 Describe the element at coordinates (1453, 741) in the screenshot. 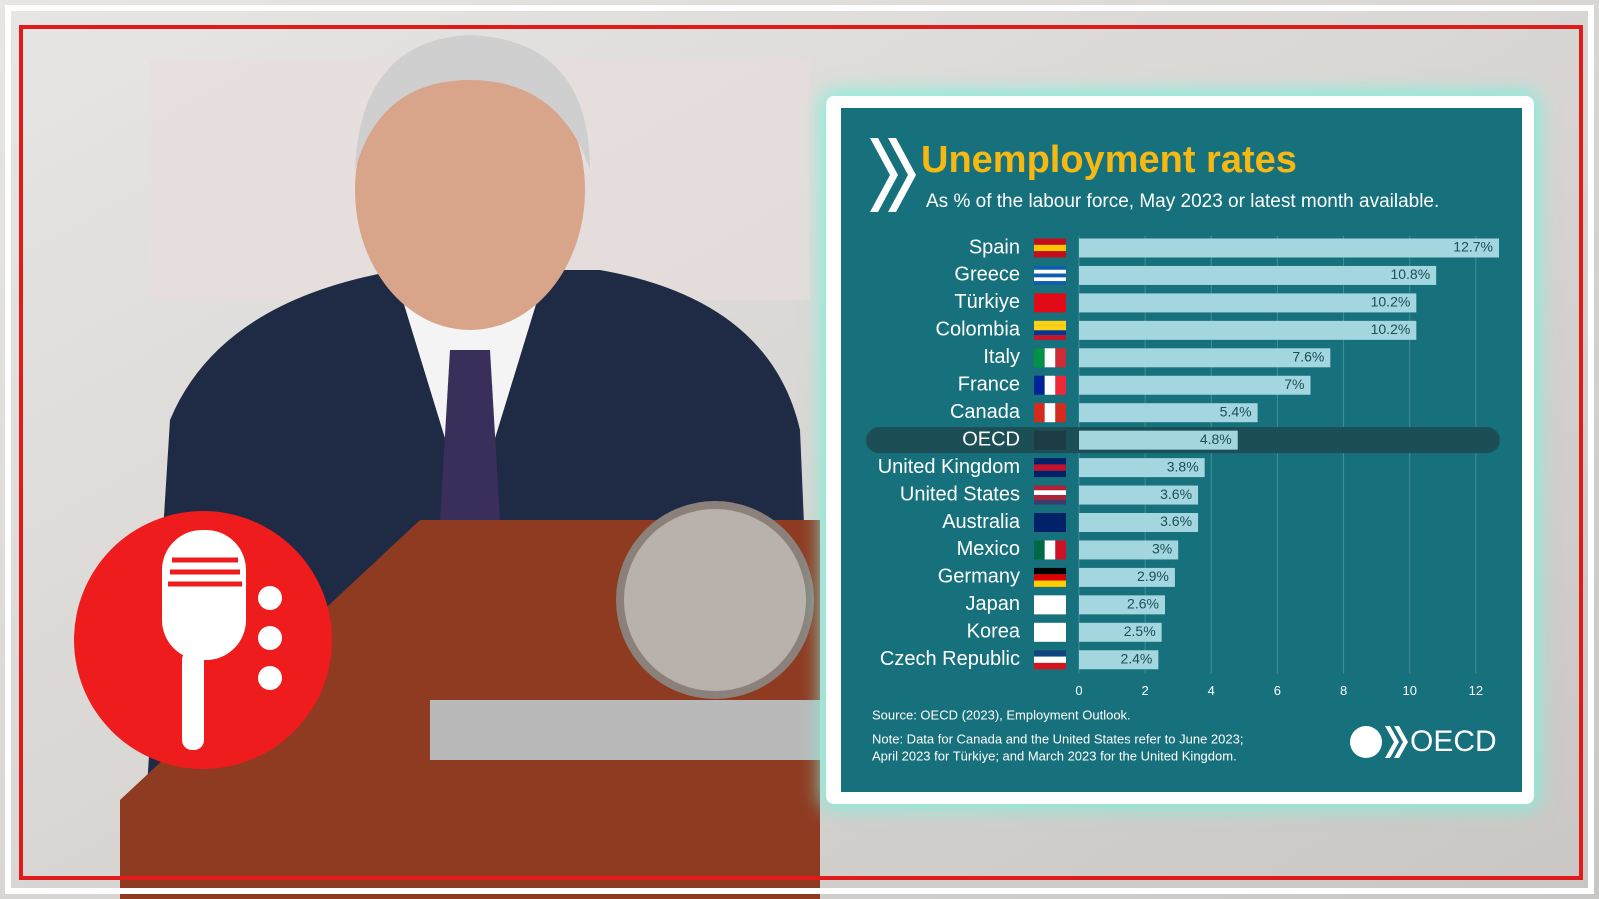

I see `logo-text: OECD` at that location.